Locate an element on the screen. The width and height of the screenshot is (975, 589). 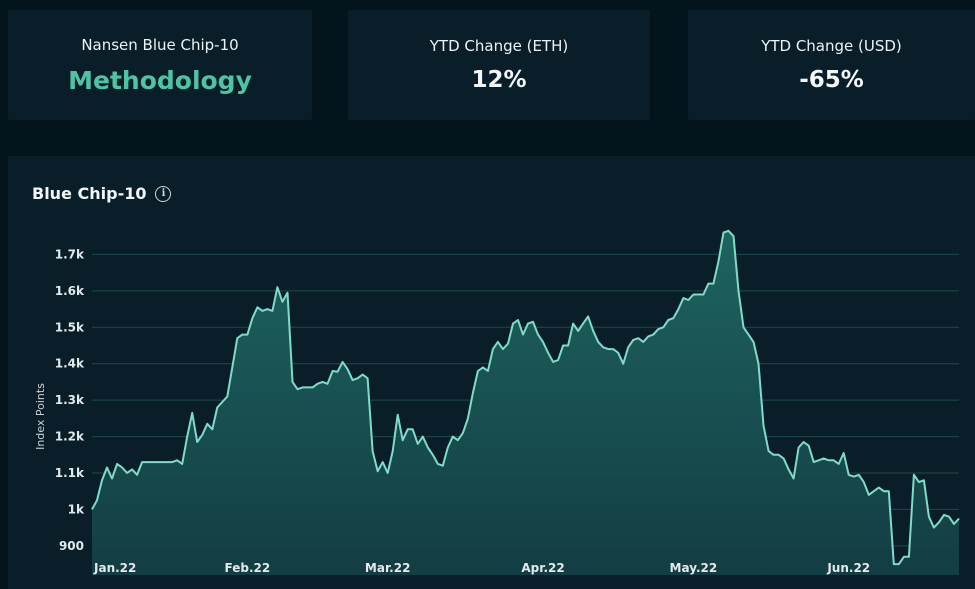
y-axis-ticks: 900 1k 1.1k 1.2k 1.3k 1.4k 1.5k 1.6k 1.7k is located at coordinates (70, 399).